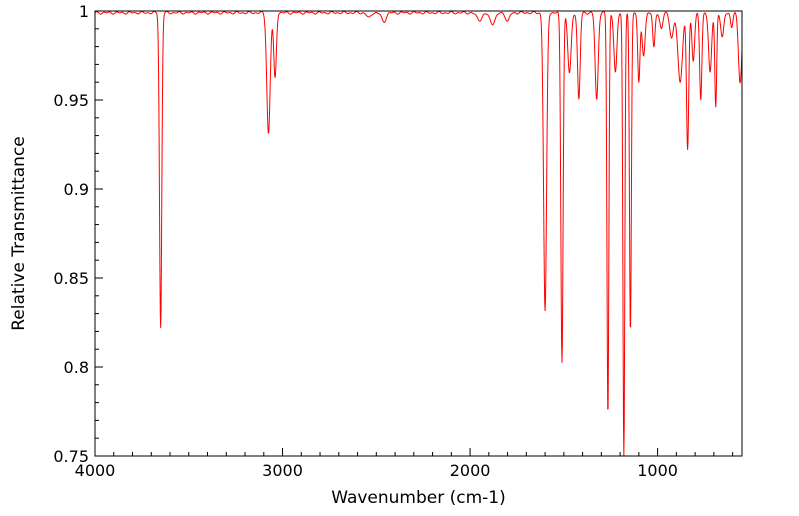  What do you see at coordinates (71, 456) in the screenshot?
I see `y-tick-label: 0.75` at bounding box center [71, 456].